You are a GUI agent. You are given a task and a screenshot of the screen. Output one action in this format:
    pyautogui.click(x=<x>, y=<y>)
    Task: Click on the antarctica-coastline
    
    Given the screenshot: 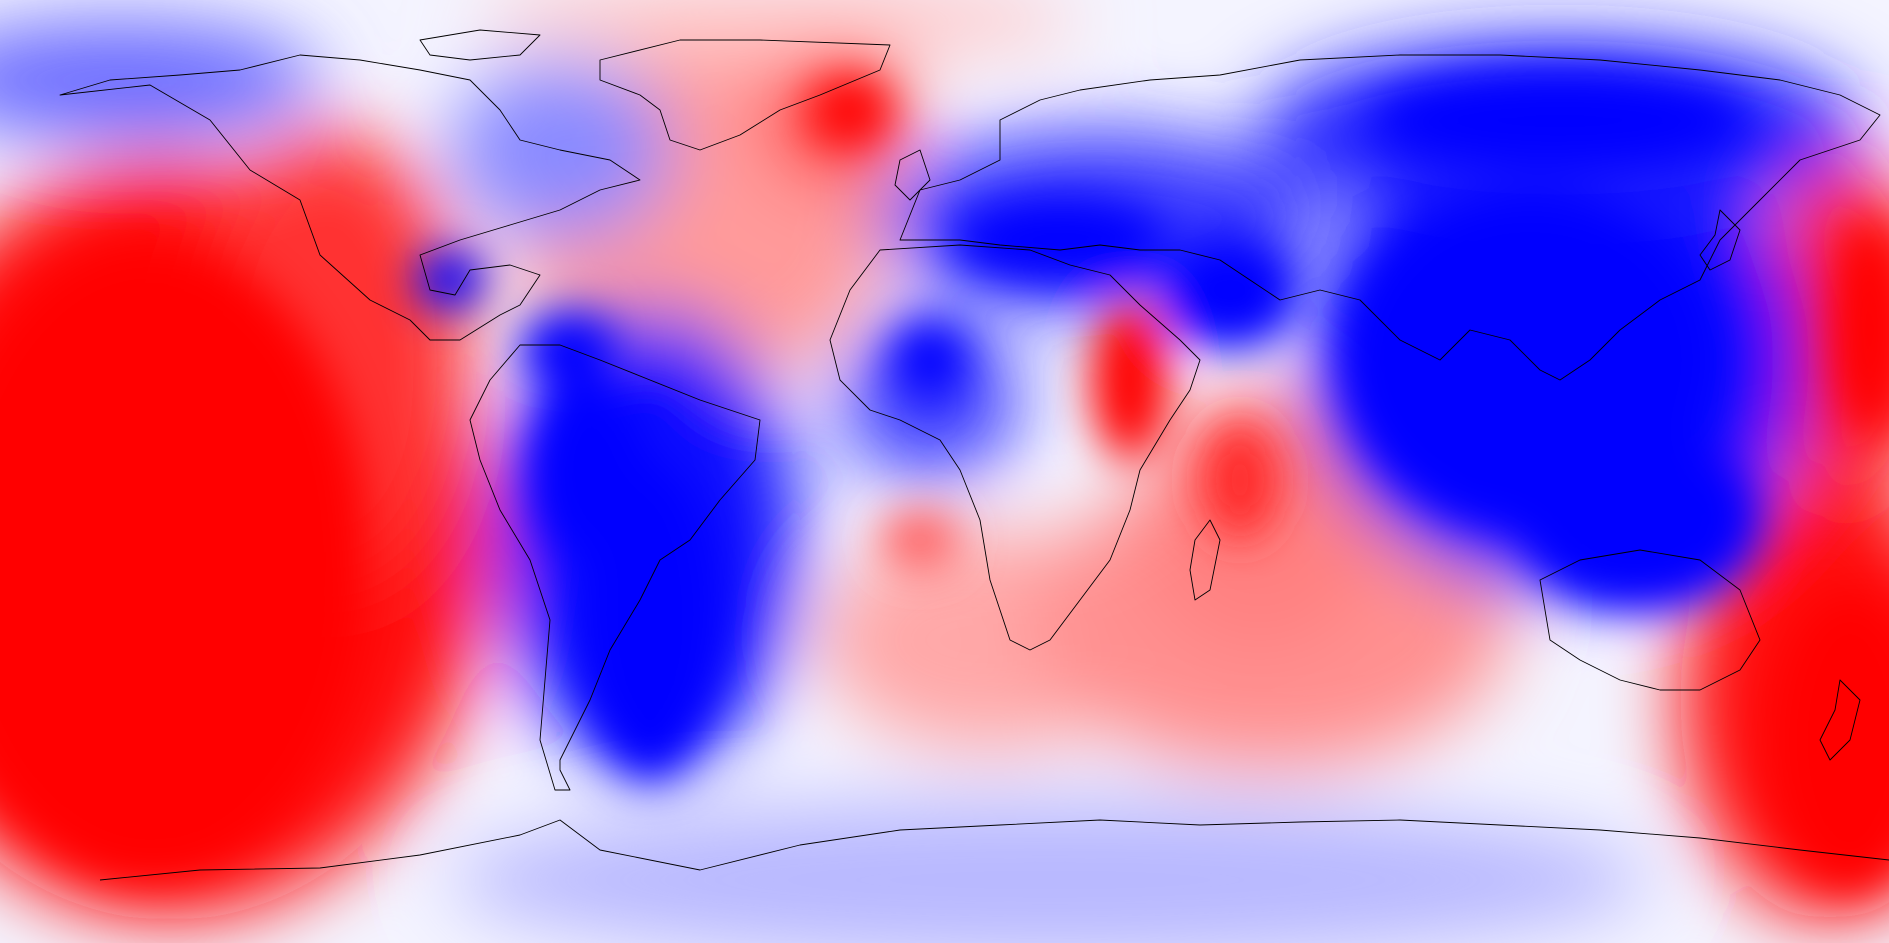 What is the action you would take?
    pyautogui.click(x=994, y=850)
    